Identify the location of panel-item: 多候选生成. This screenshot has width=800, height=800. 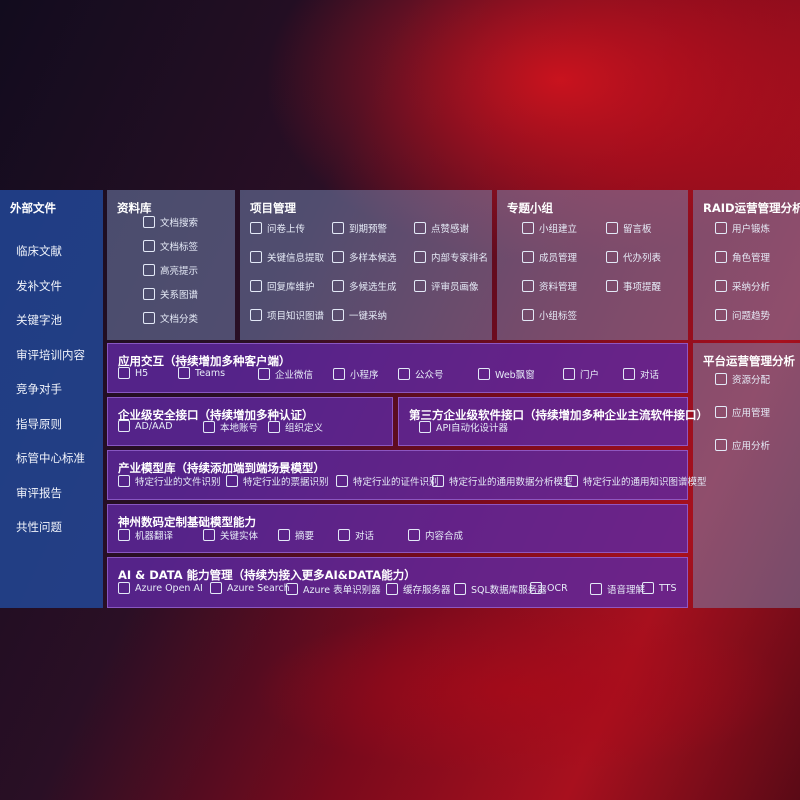
(364, 286).